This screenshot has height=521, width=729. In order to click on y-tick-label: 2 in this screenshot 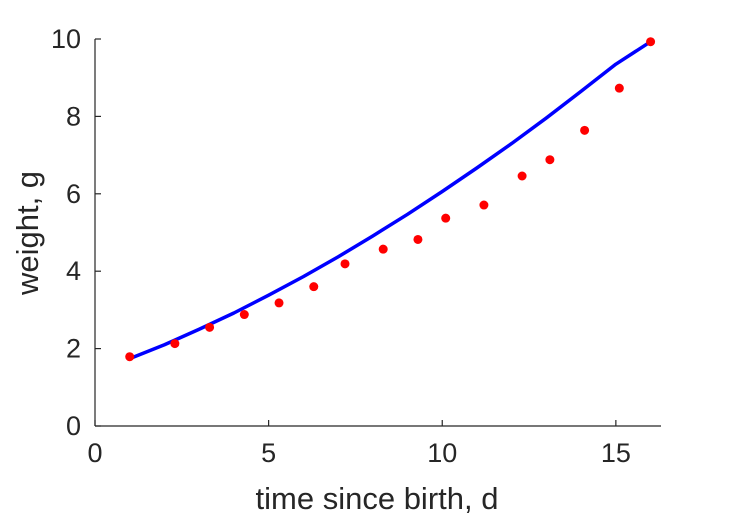, I will do `click(73, 349)`.